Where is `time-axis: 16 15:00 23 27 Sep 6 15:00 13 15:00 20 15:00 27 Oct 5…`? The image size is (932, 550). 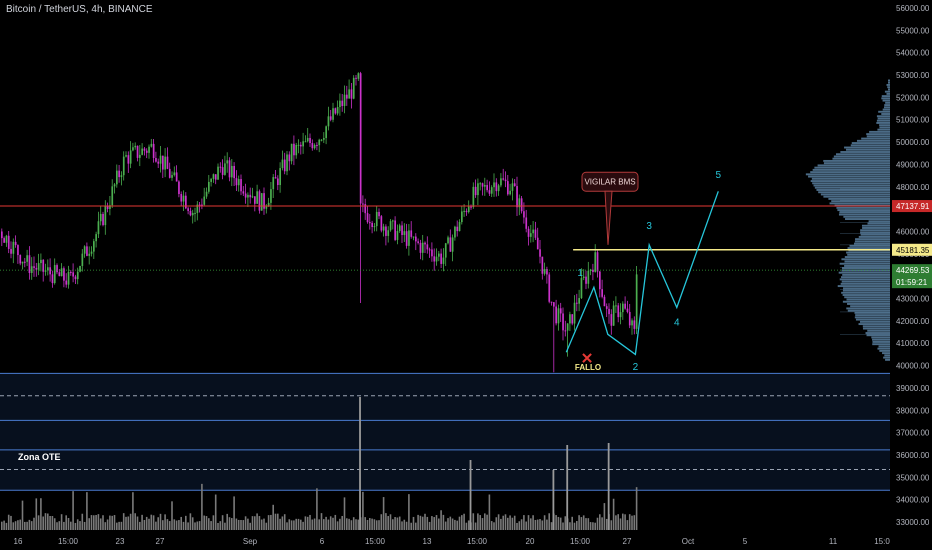
time-axis: 16 15:00 23 27 Sep 6 15:00 13 15:00 20 15:00 27 Oct 5… is located at coordinates (452, 541).